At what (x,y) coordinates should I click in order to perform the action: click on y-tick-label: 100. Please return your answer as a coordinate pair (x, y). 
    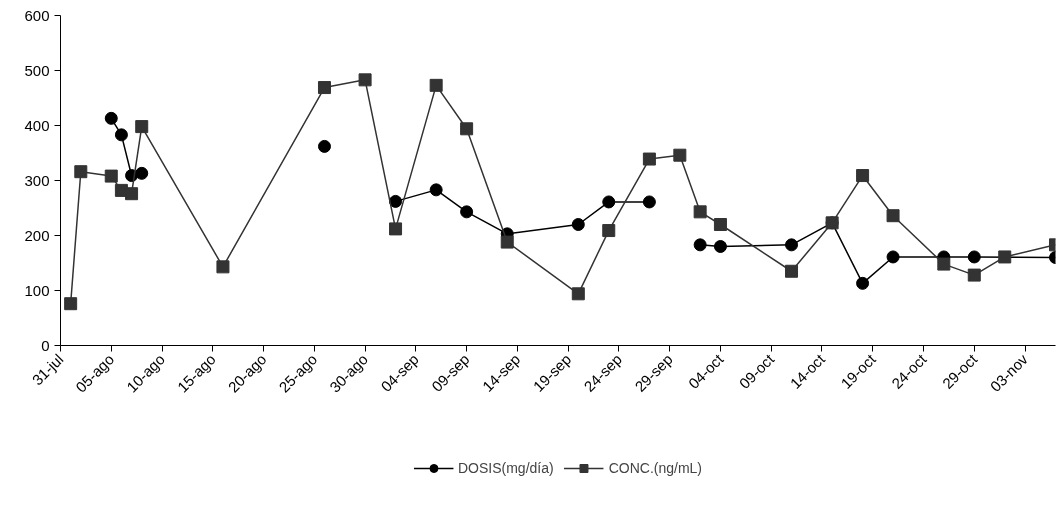
    Looking at the image, I should click on (37, 290).